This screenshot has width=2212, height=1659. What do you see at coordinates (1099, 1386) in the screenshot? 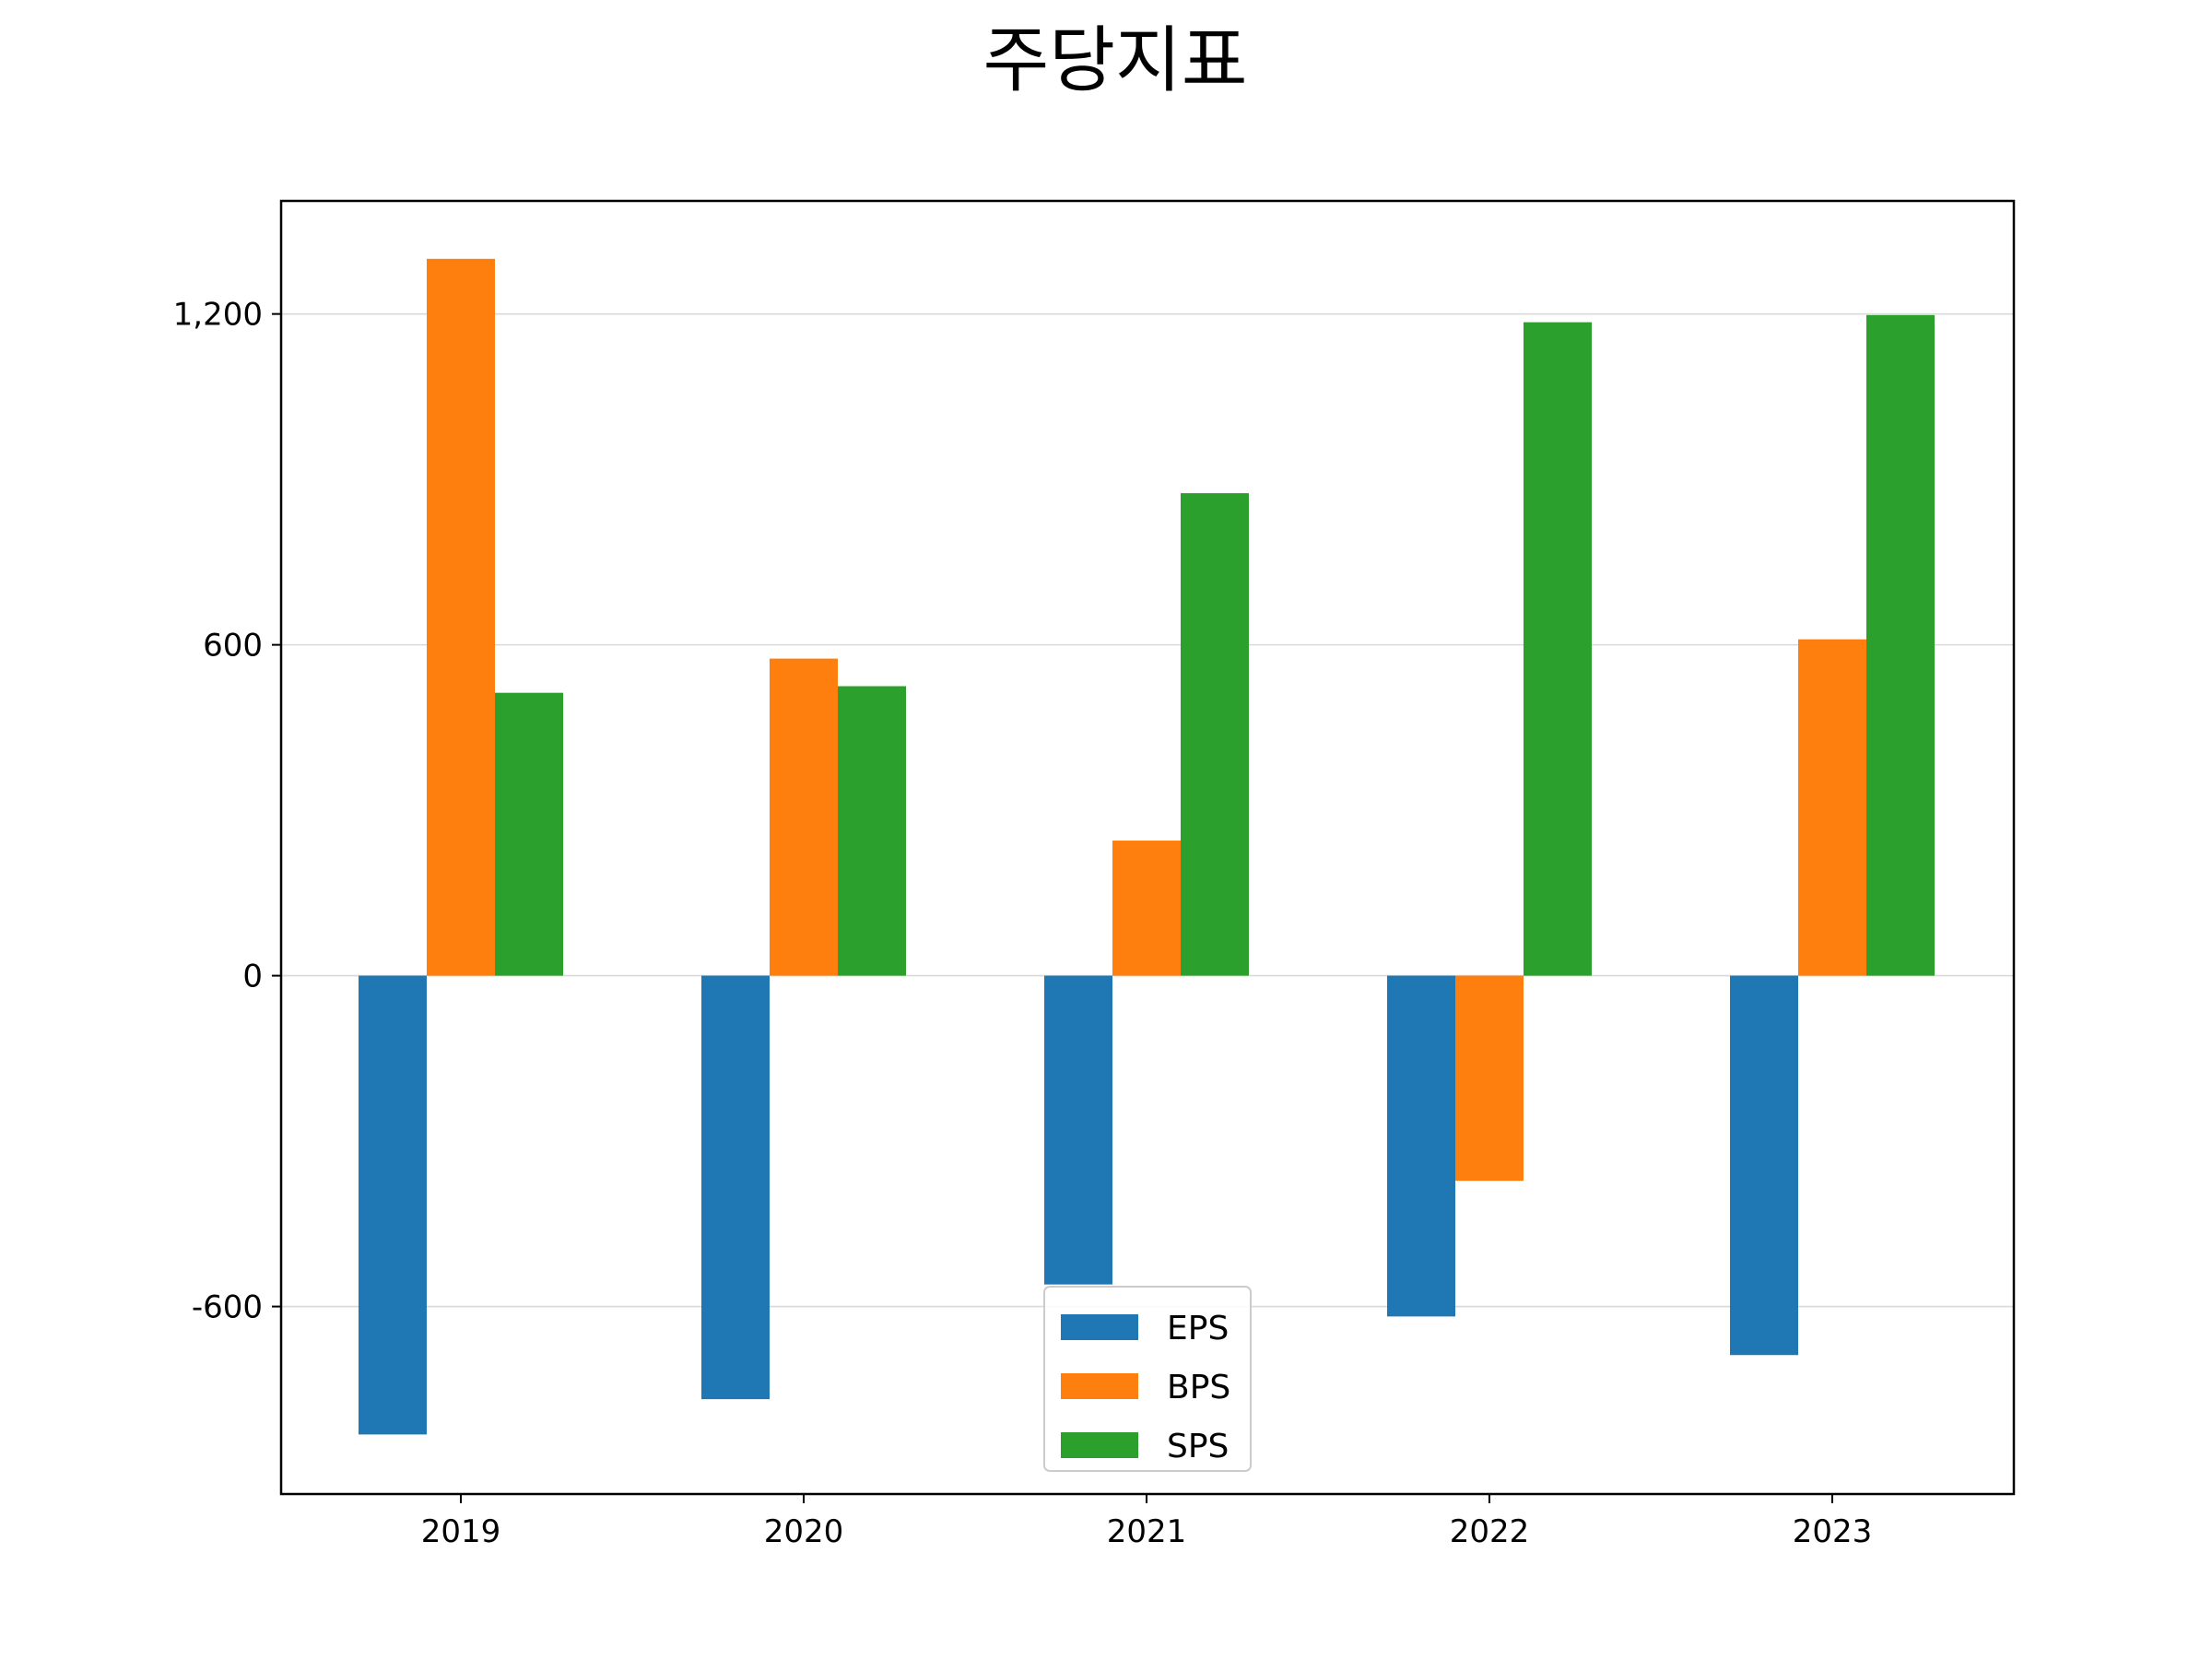
I see `legend-swatch-bps` at bounding box center [1099, 1386].